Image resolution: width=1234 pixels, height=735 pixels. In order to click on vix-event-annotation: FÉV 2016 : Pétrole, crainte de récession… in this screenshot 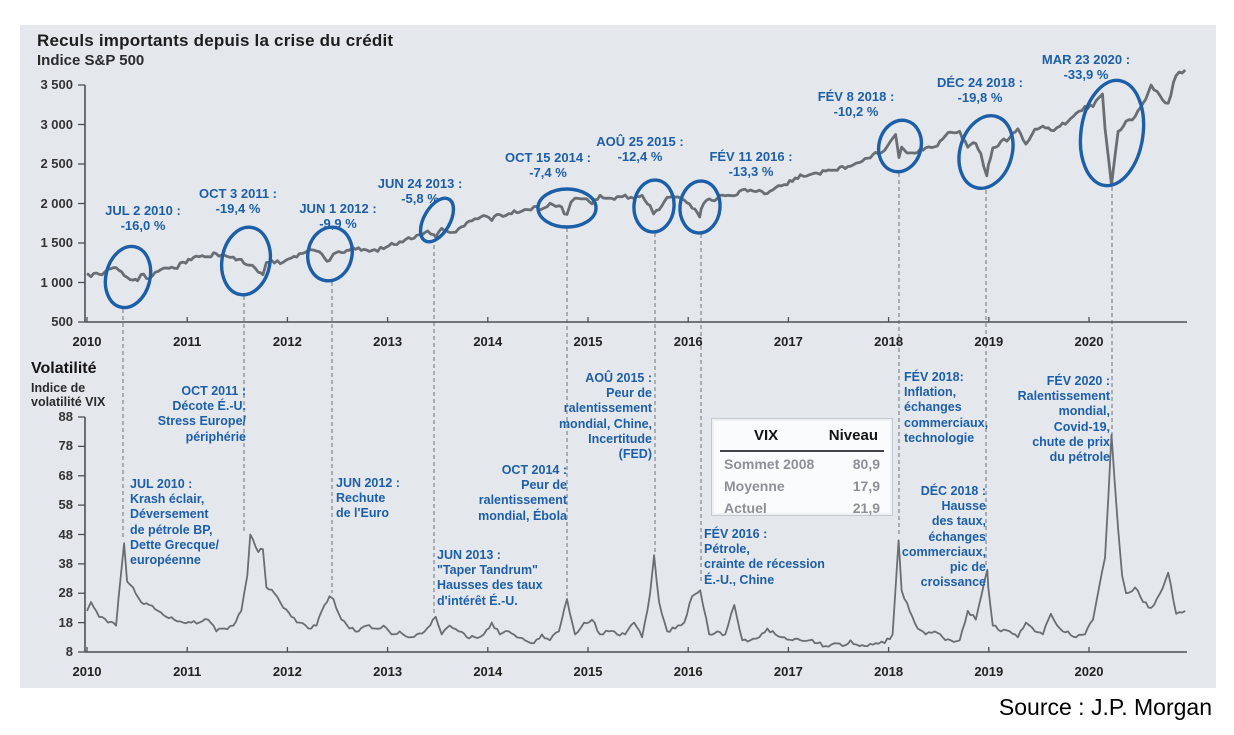, I will do `click(764, 557)`.